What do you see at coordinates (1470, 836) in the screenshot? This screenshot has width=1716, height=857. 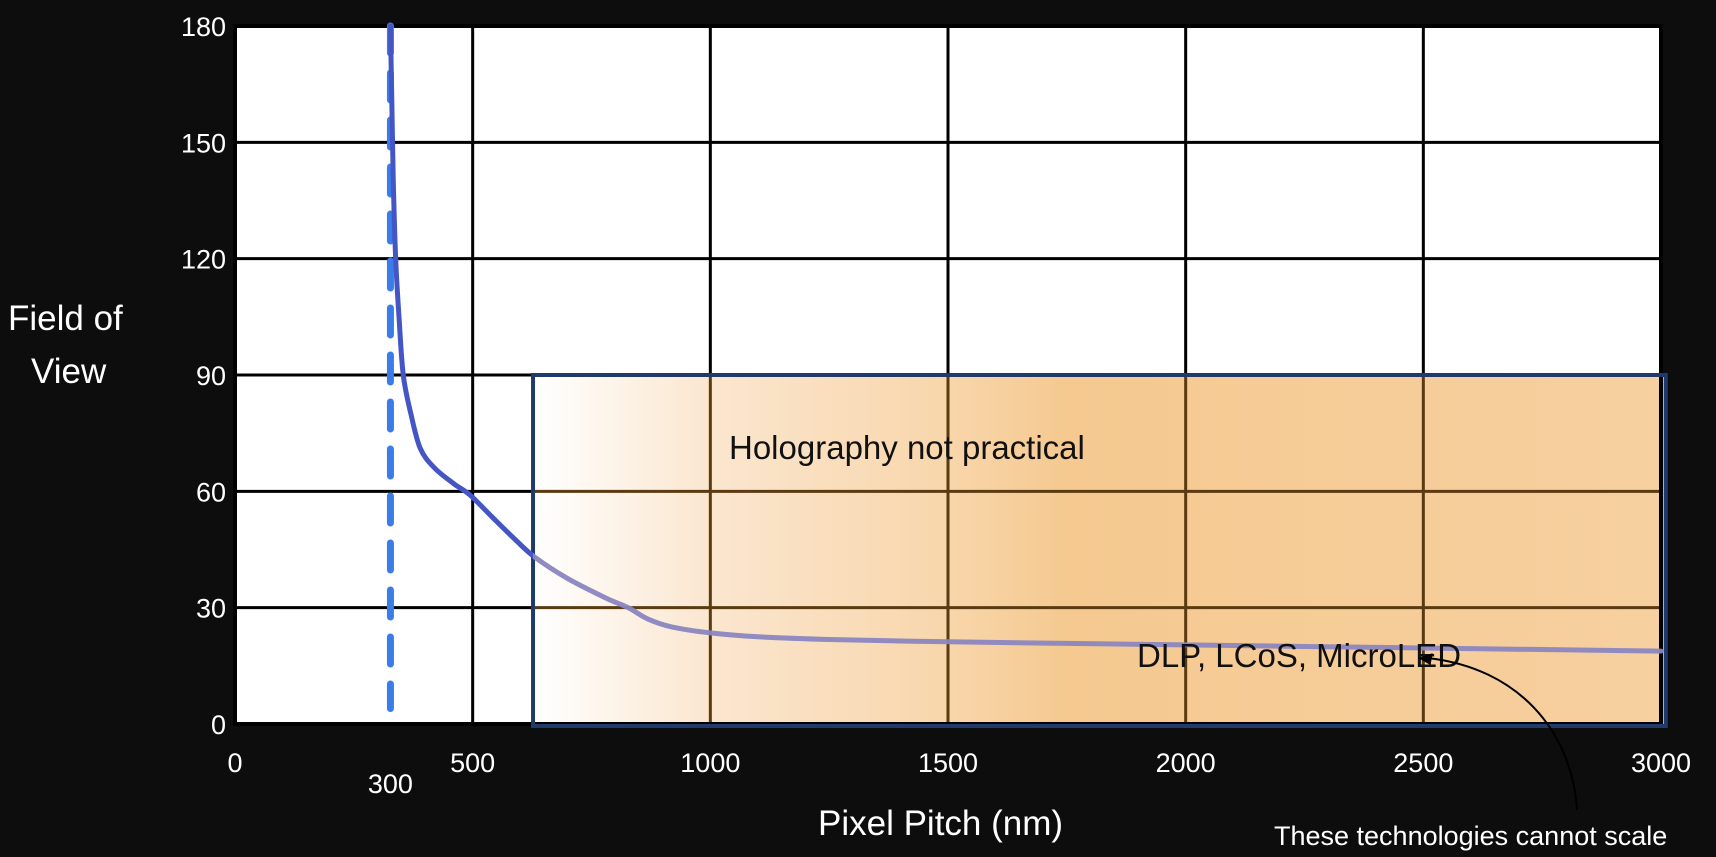 I see `caption-text: These technologies cannot scale` at bounding box center [1470, 836].